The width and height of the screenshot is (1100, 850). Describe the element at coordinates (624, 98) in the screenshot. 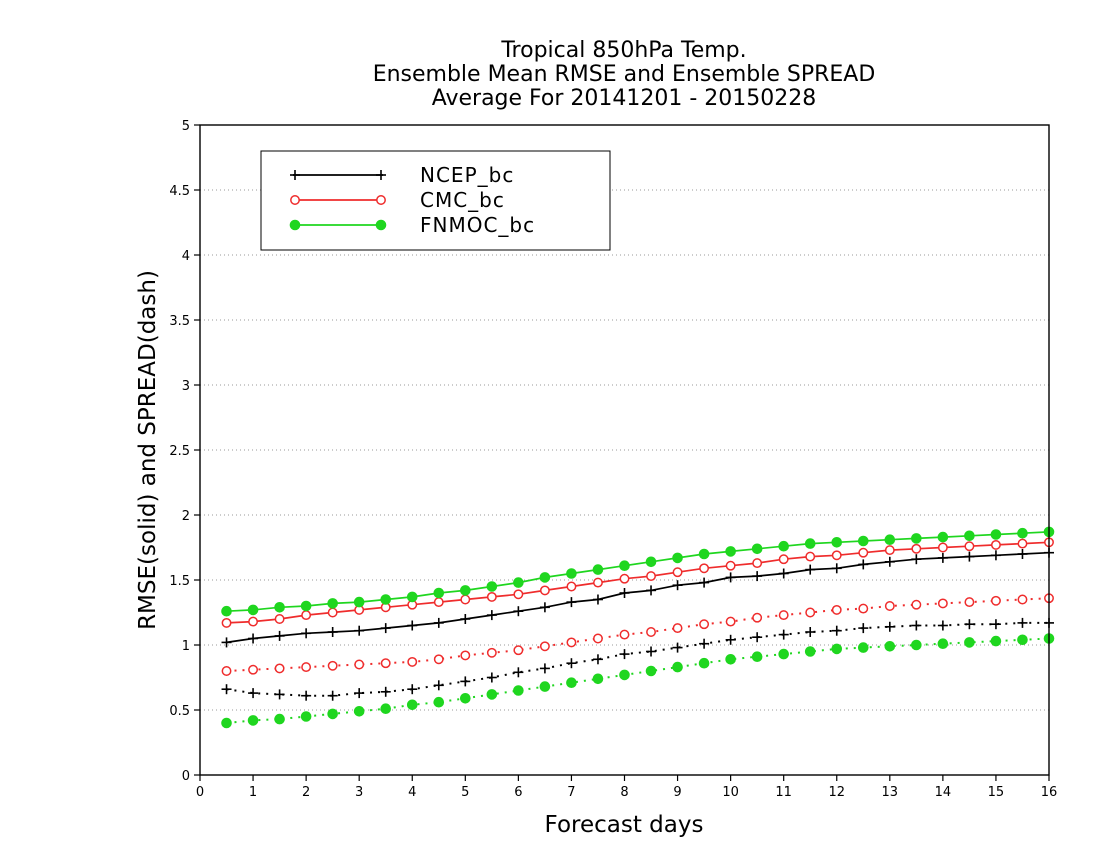

I see `chart-title-line-3: Average For 20141201 - 20150228` at that location.